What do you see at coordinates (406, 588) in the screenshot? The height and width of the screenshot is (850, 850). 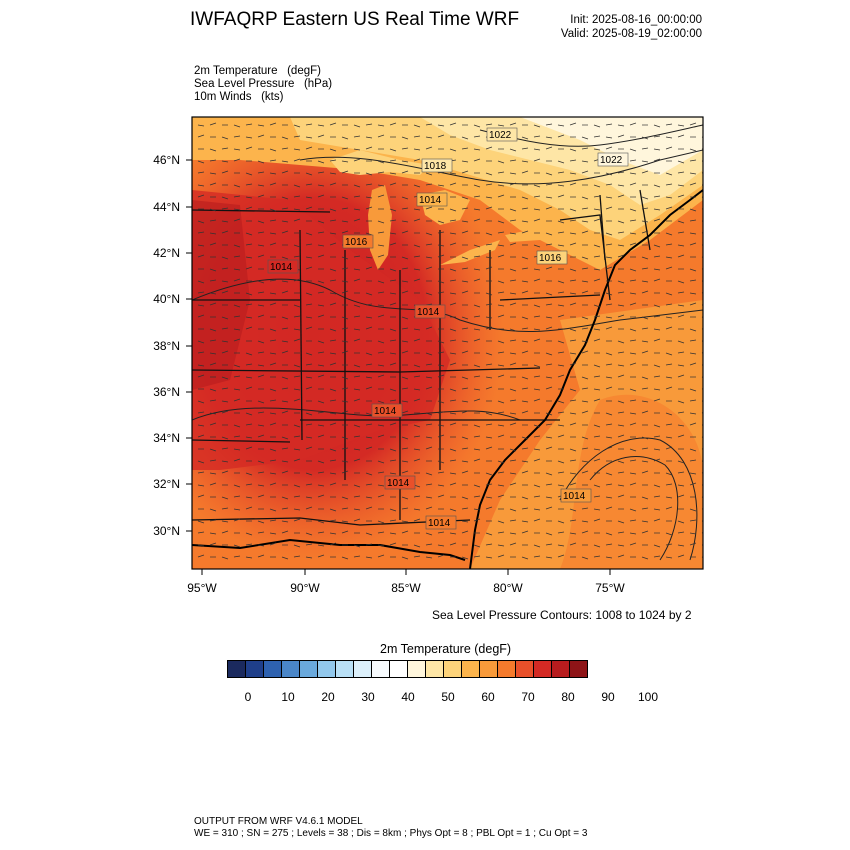 I see `lon-labels: 95°W 90°W 85°W 80°W 75°W` at bounding box center [406, 588].